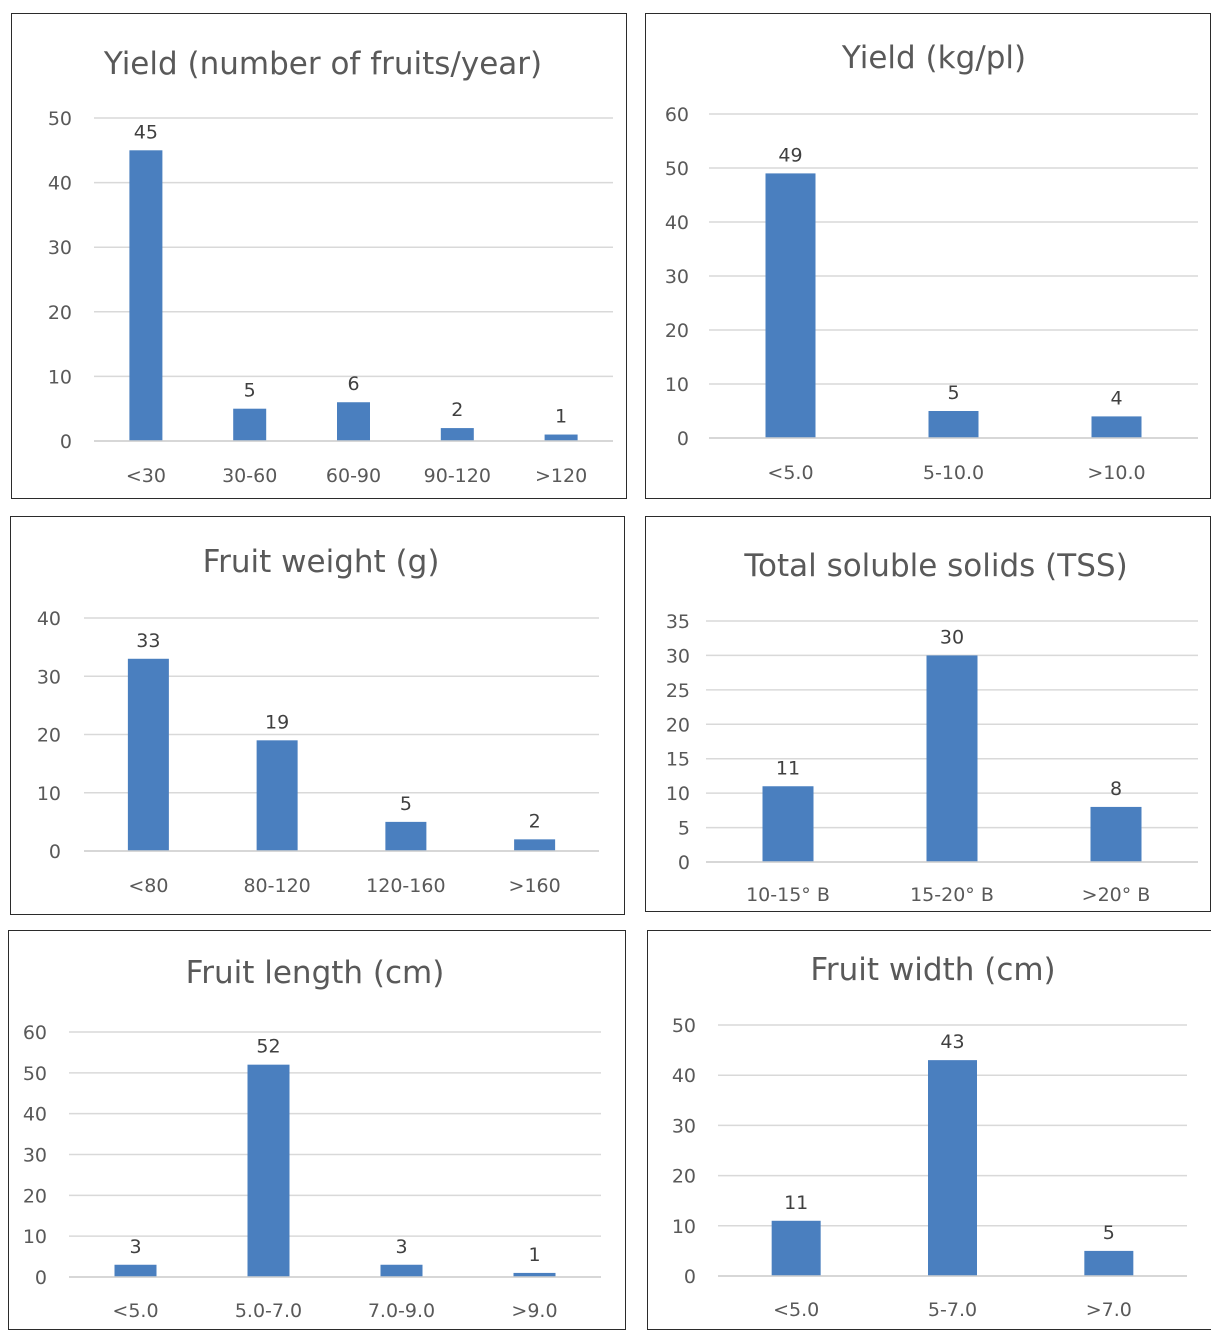 Image resolution: width=1211 pixels, height=1331 pixels. I want to click on yield-fruits-data-label: 1, so click(561, 417).